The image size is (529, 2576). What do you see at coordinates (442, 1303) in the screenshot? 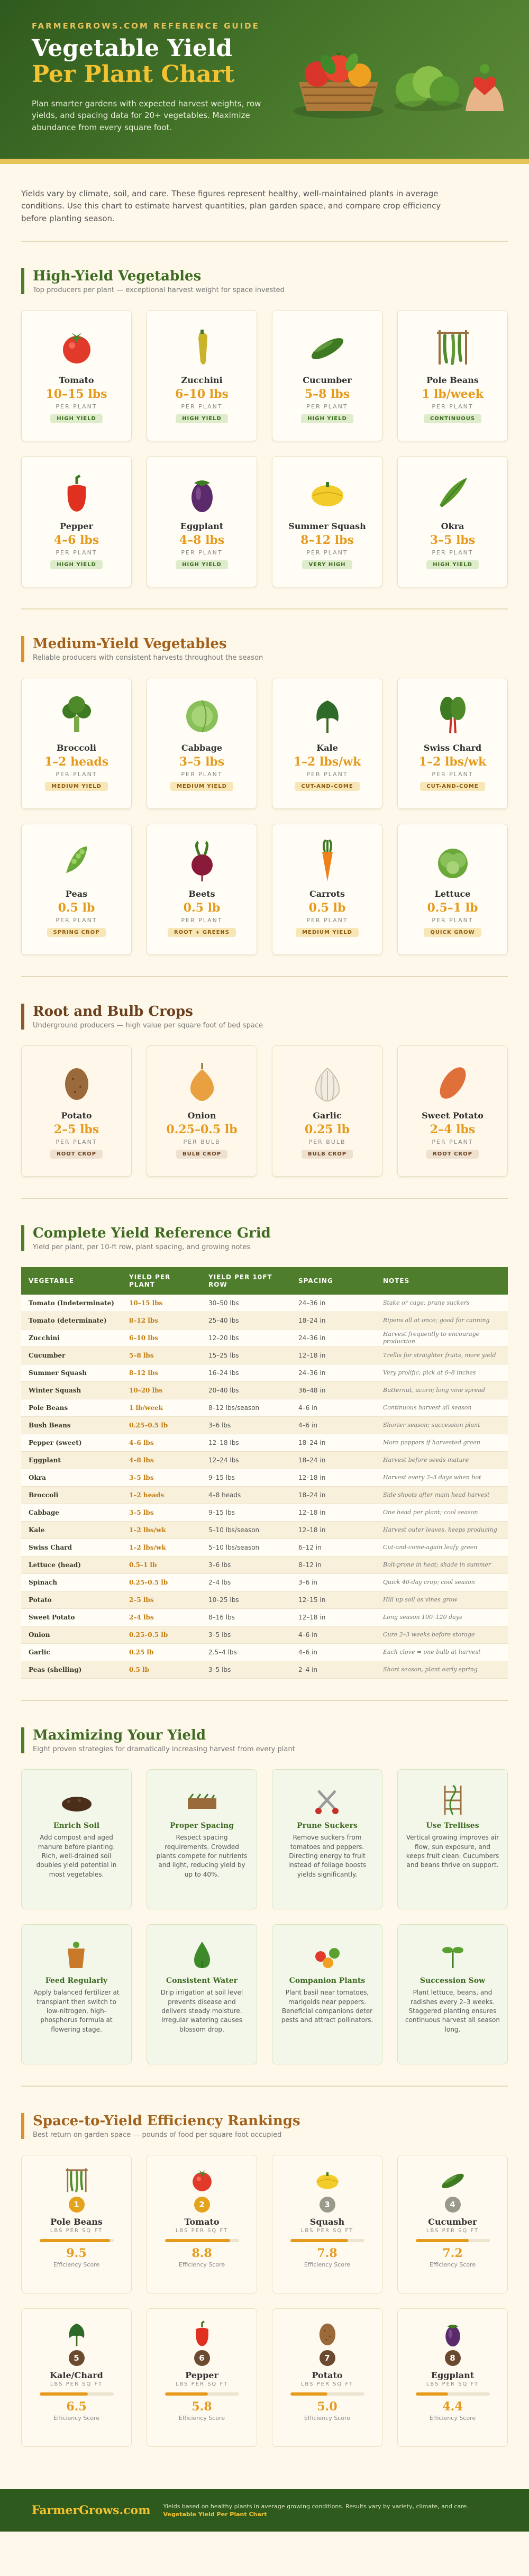
I see `table-cell: Stake or cage; prune suckers` at bounding box center [442, 1303].